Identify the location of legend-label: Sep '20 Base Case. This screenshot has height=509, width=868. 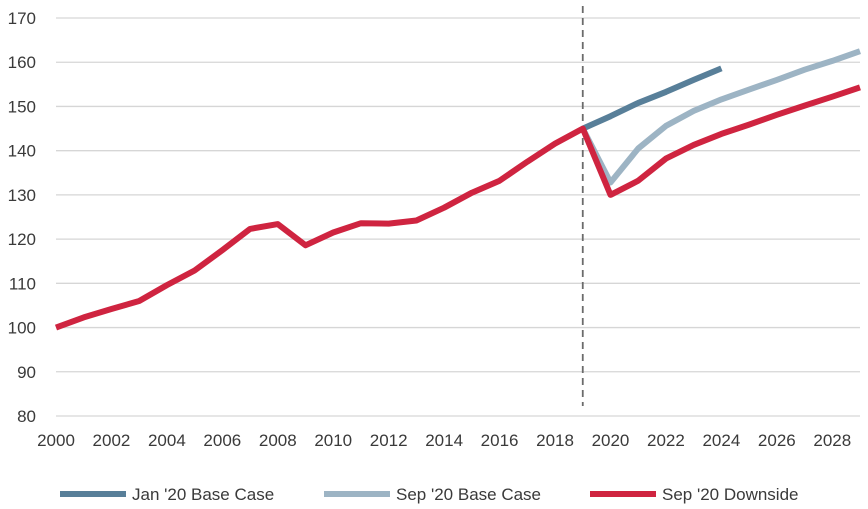
(468, 494).